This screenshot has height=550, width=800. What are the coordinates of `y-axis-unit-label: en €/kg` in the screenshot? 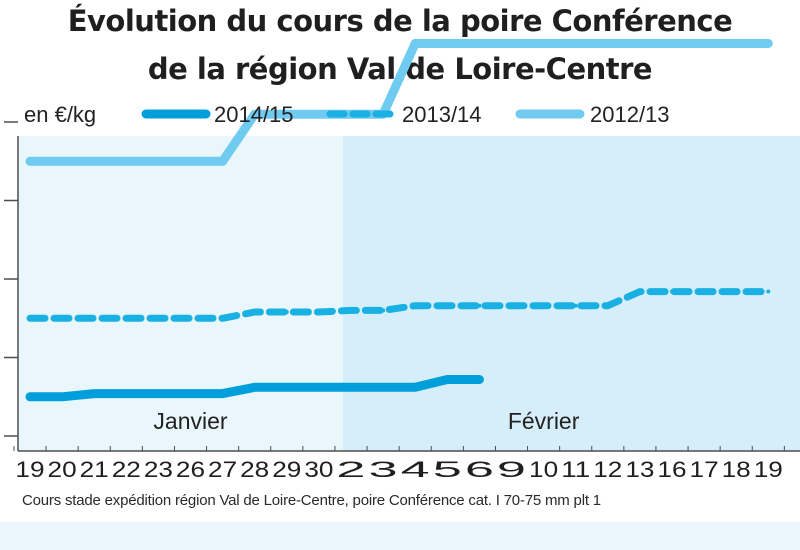 It's located at (60, 114).